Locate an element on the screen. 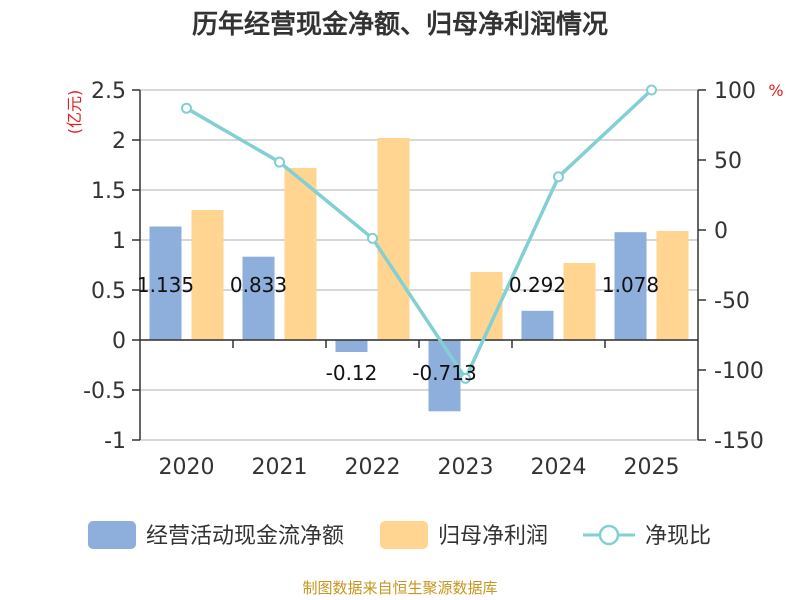 Image resolution: width=800 pixels, height=600 pixels. legend-label: 归母净利润 is located at coordinates (493, 536).